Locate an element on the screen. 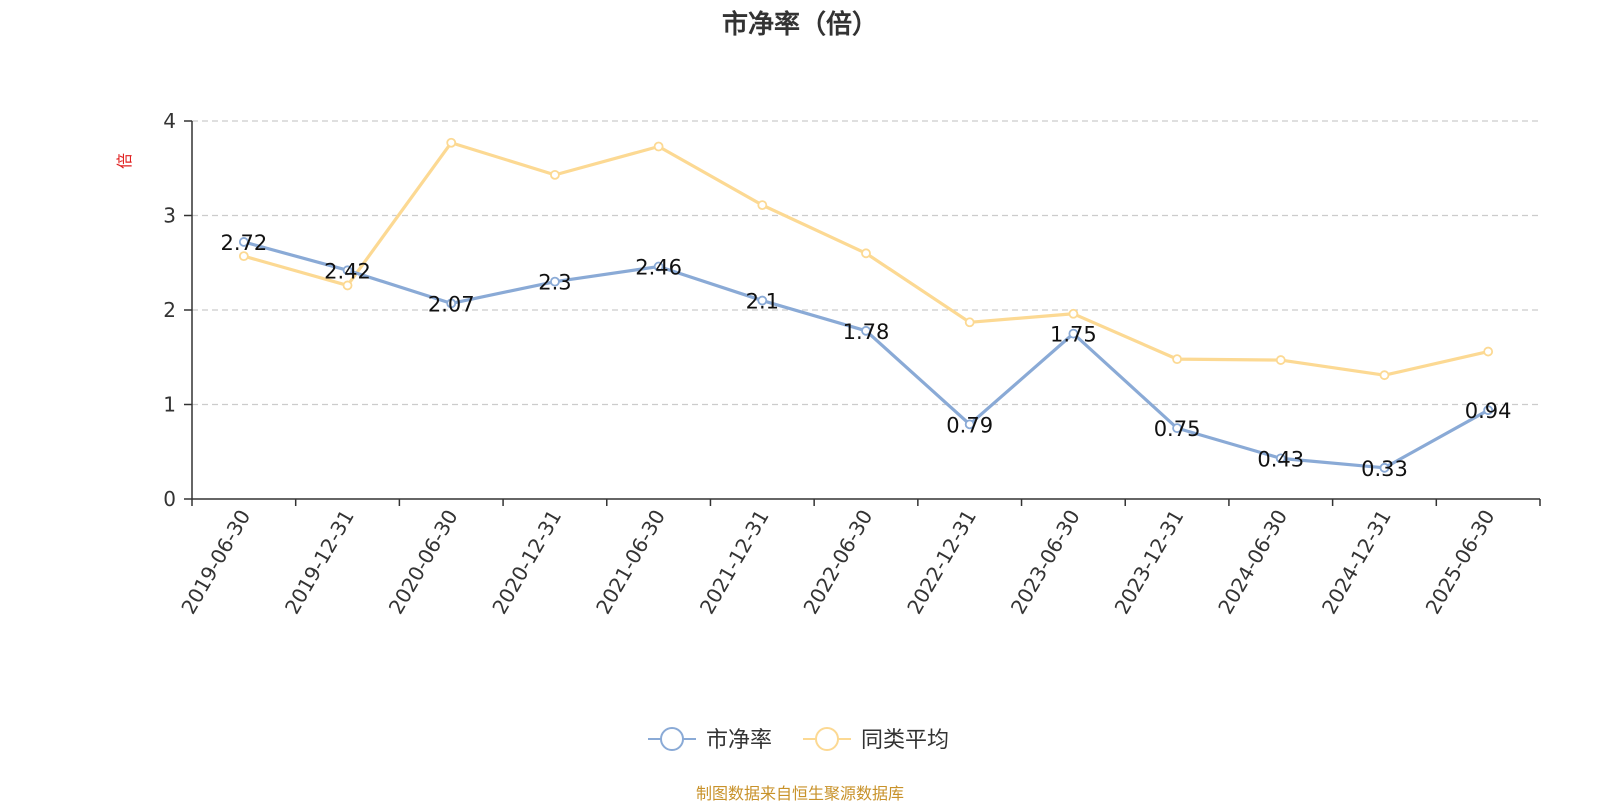  y-tick-label: 2 is located at coordinates (169, 310).